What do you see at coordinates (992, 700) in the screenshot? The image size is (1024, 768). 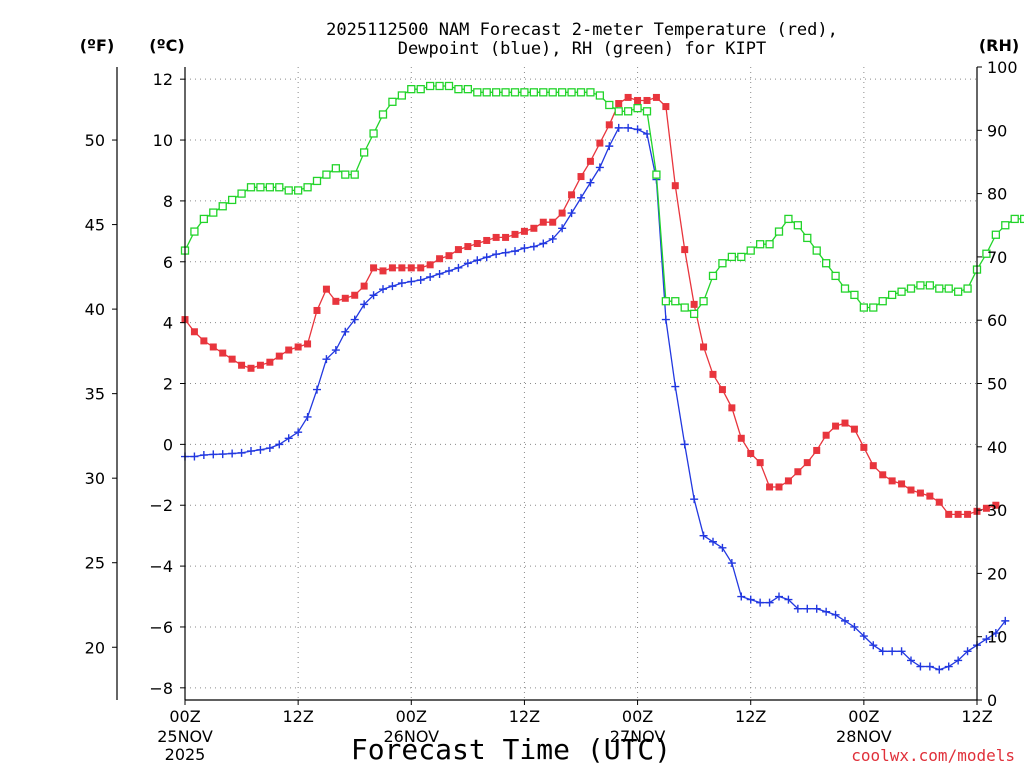 I see `rh-tick-label: 0` at bounding box center [992, 700].